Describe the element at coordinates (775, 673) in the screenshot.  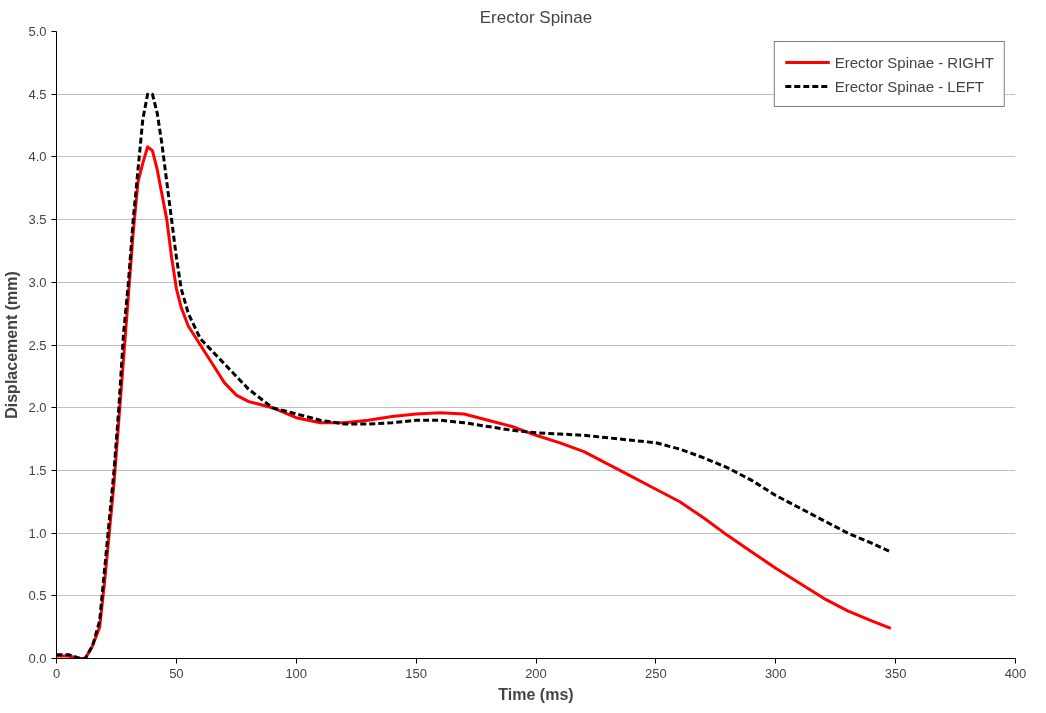
I see `x-tick-label: 300` at that location.